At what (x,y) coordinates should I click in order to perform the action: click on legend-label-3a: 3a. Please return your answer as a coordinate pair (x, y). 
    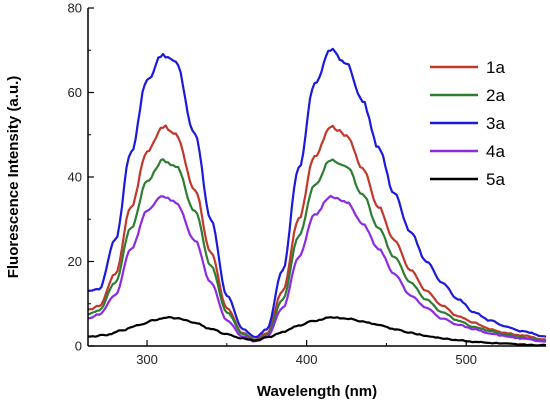
    Looking at the image, I should click on (495, 123).